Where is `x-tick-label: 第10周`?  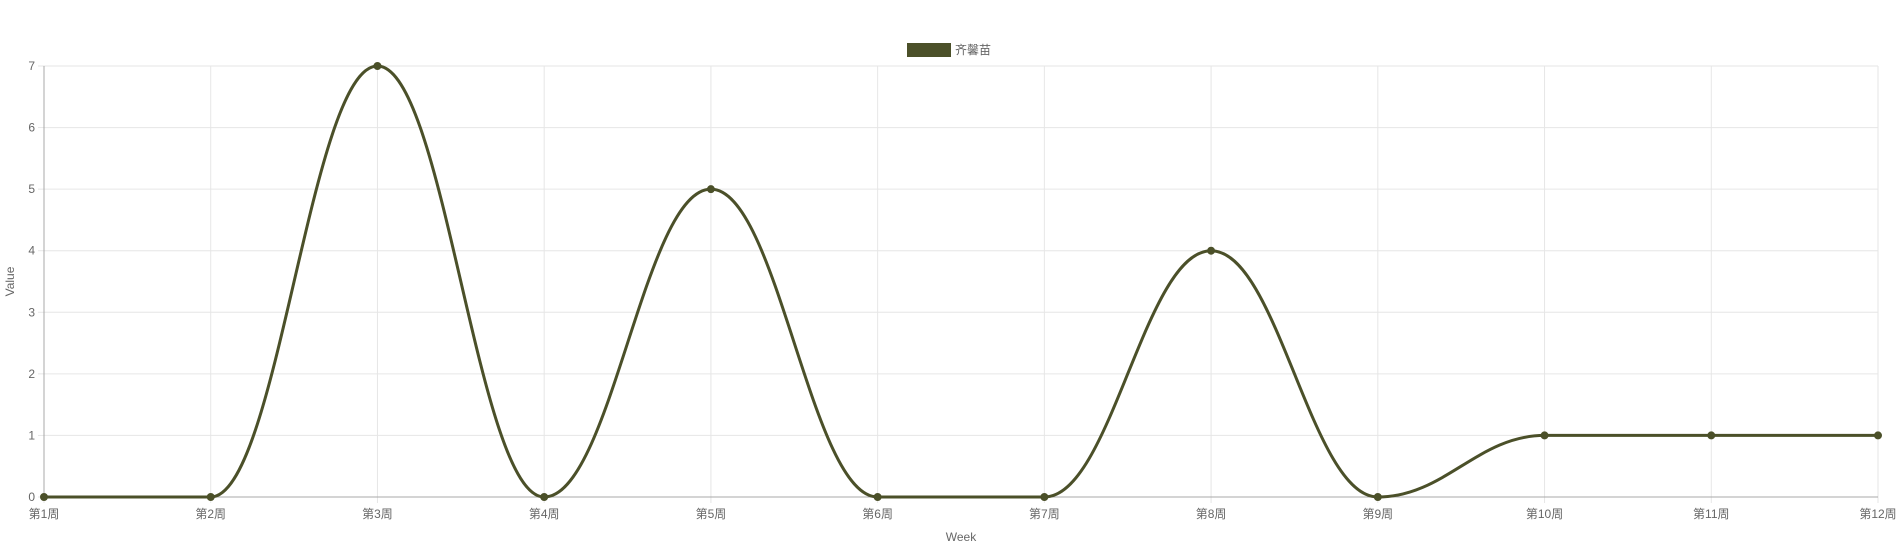
x-tick-label: 第10周 is located at coordinates (1544, 514).